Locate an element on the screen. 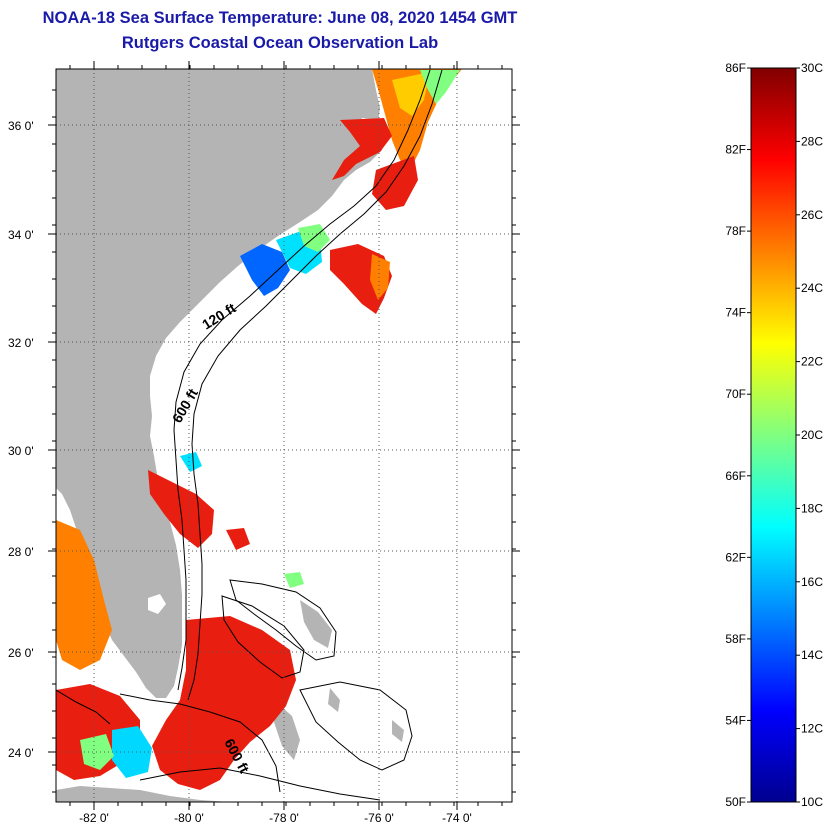 Image resolution: width=833 pixels, height=832 pixels. colorbar-celsius-label: 14C is located at coordinates (812, 655).